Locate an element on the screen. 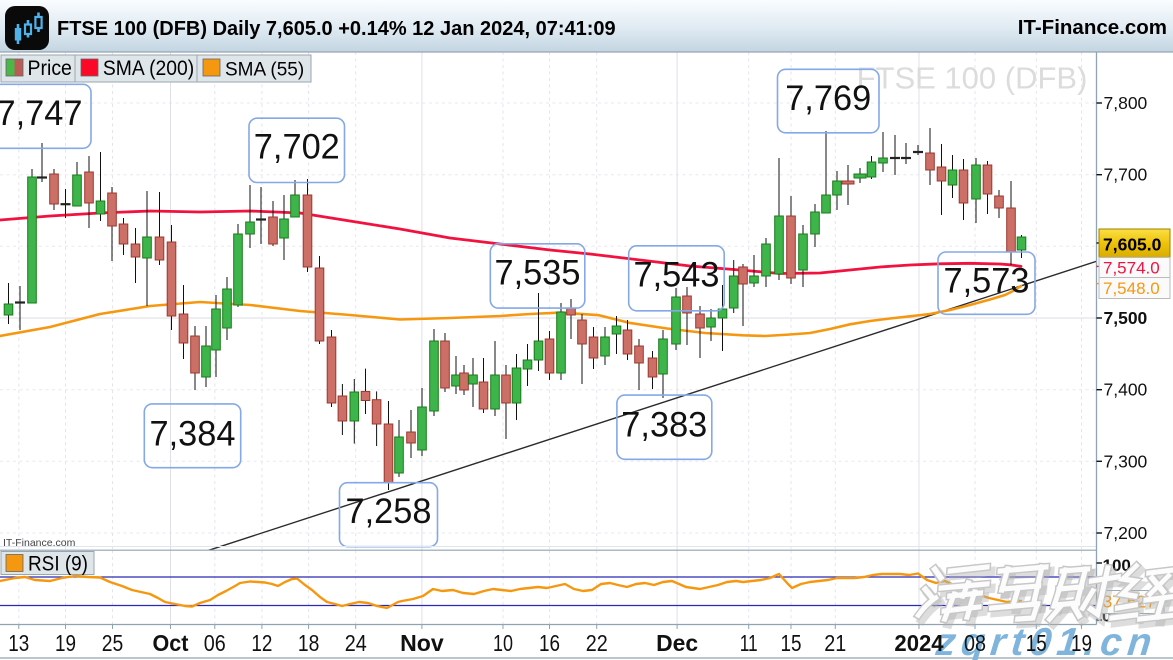  svg-text: 7,258 is located at coordinates (389, 511).